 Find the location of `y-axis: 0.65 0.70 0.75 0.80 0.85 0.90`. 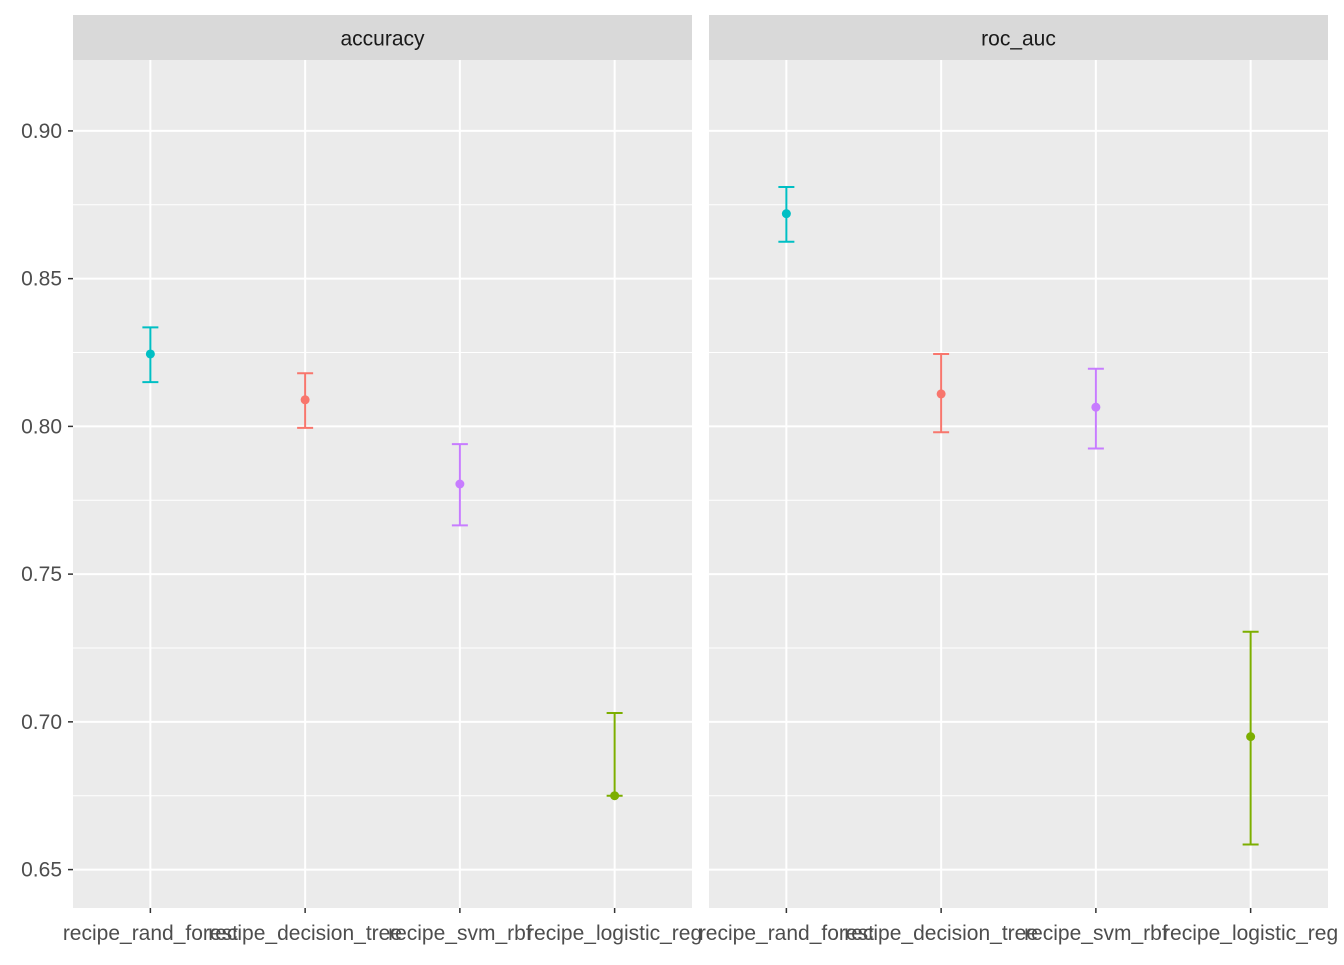

y-axis: 0.65 0.70 0.75 0.80 0.85 0.90 is located at coordinates (47, 501).